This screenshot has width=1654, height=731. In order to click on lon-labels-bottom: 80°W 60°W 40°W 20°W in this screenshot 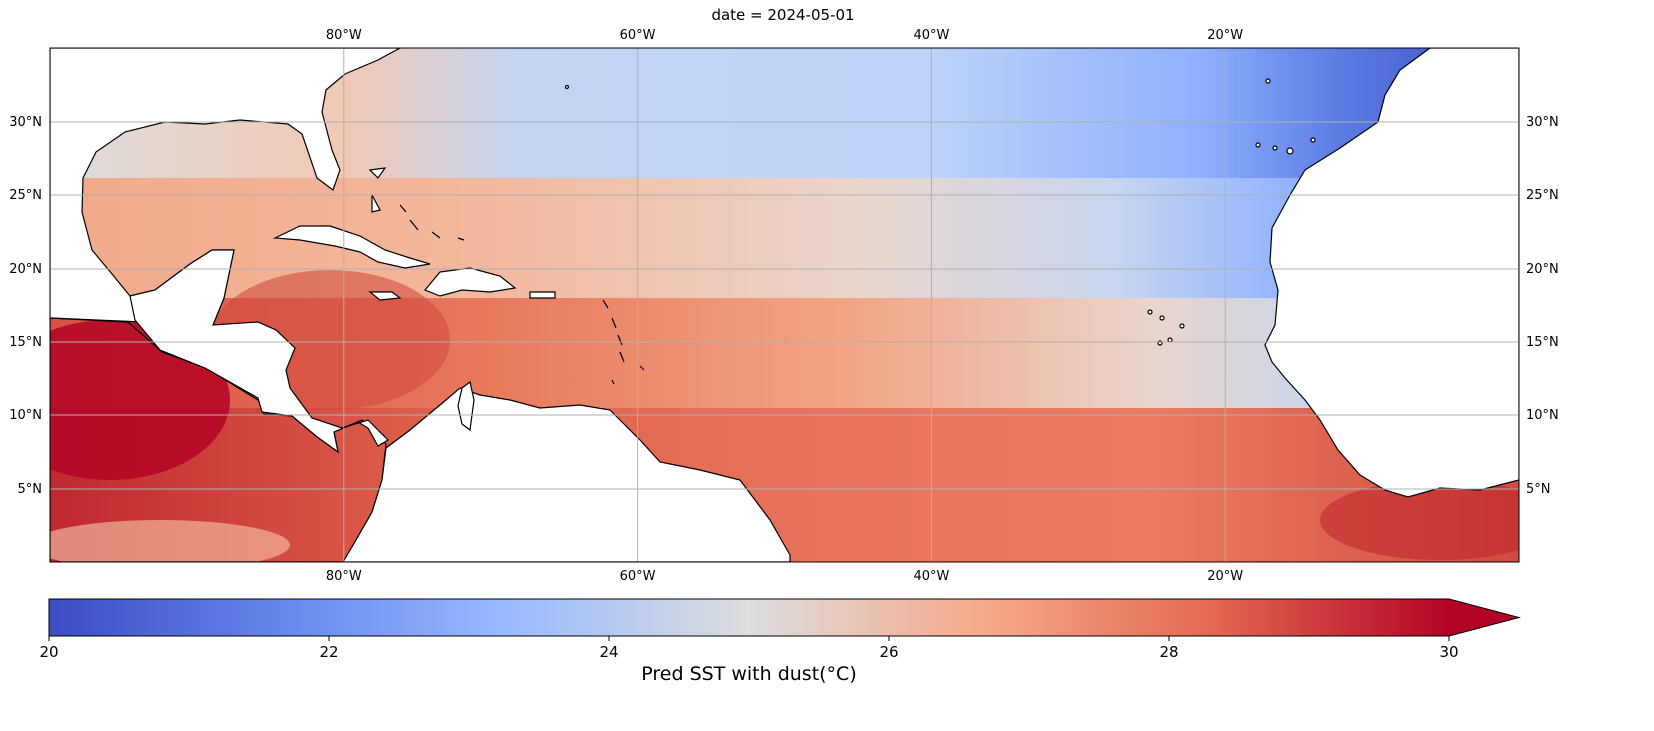, I will do `click(784, 576)`.